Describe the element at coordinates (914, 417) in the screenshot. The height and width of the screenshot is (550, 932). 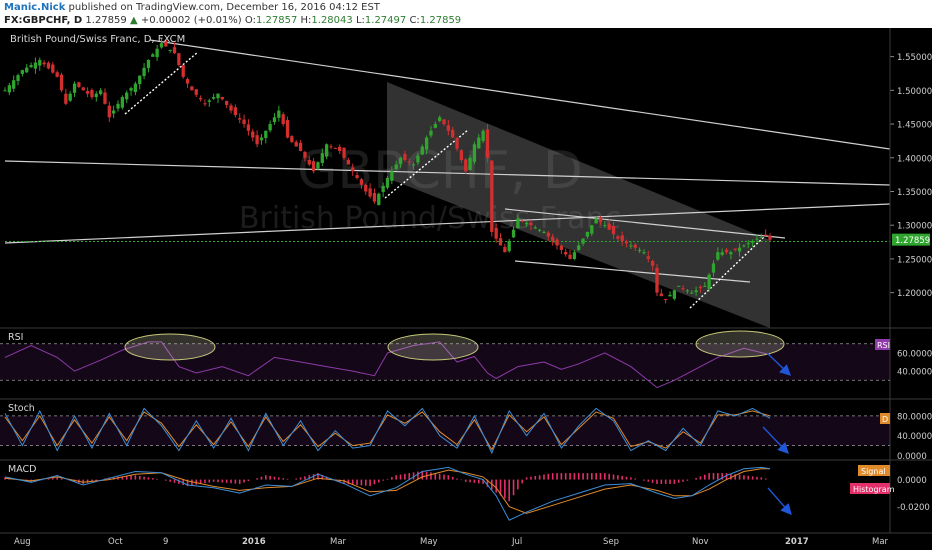
I see `stoch-tick-label: 80.0000` at that location.